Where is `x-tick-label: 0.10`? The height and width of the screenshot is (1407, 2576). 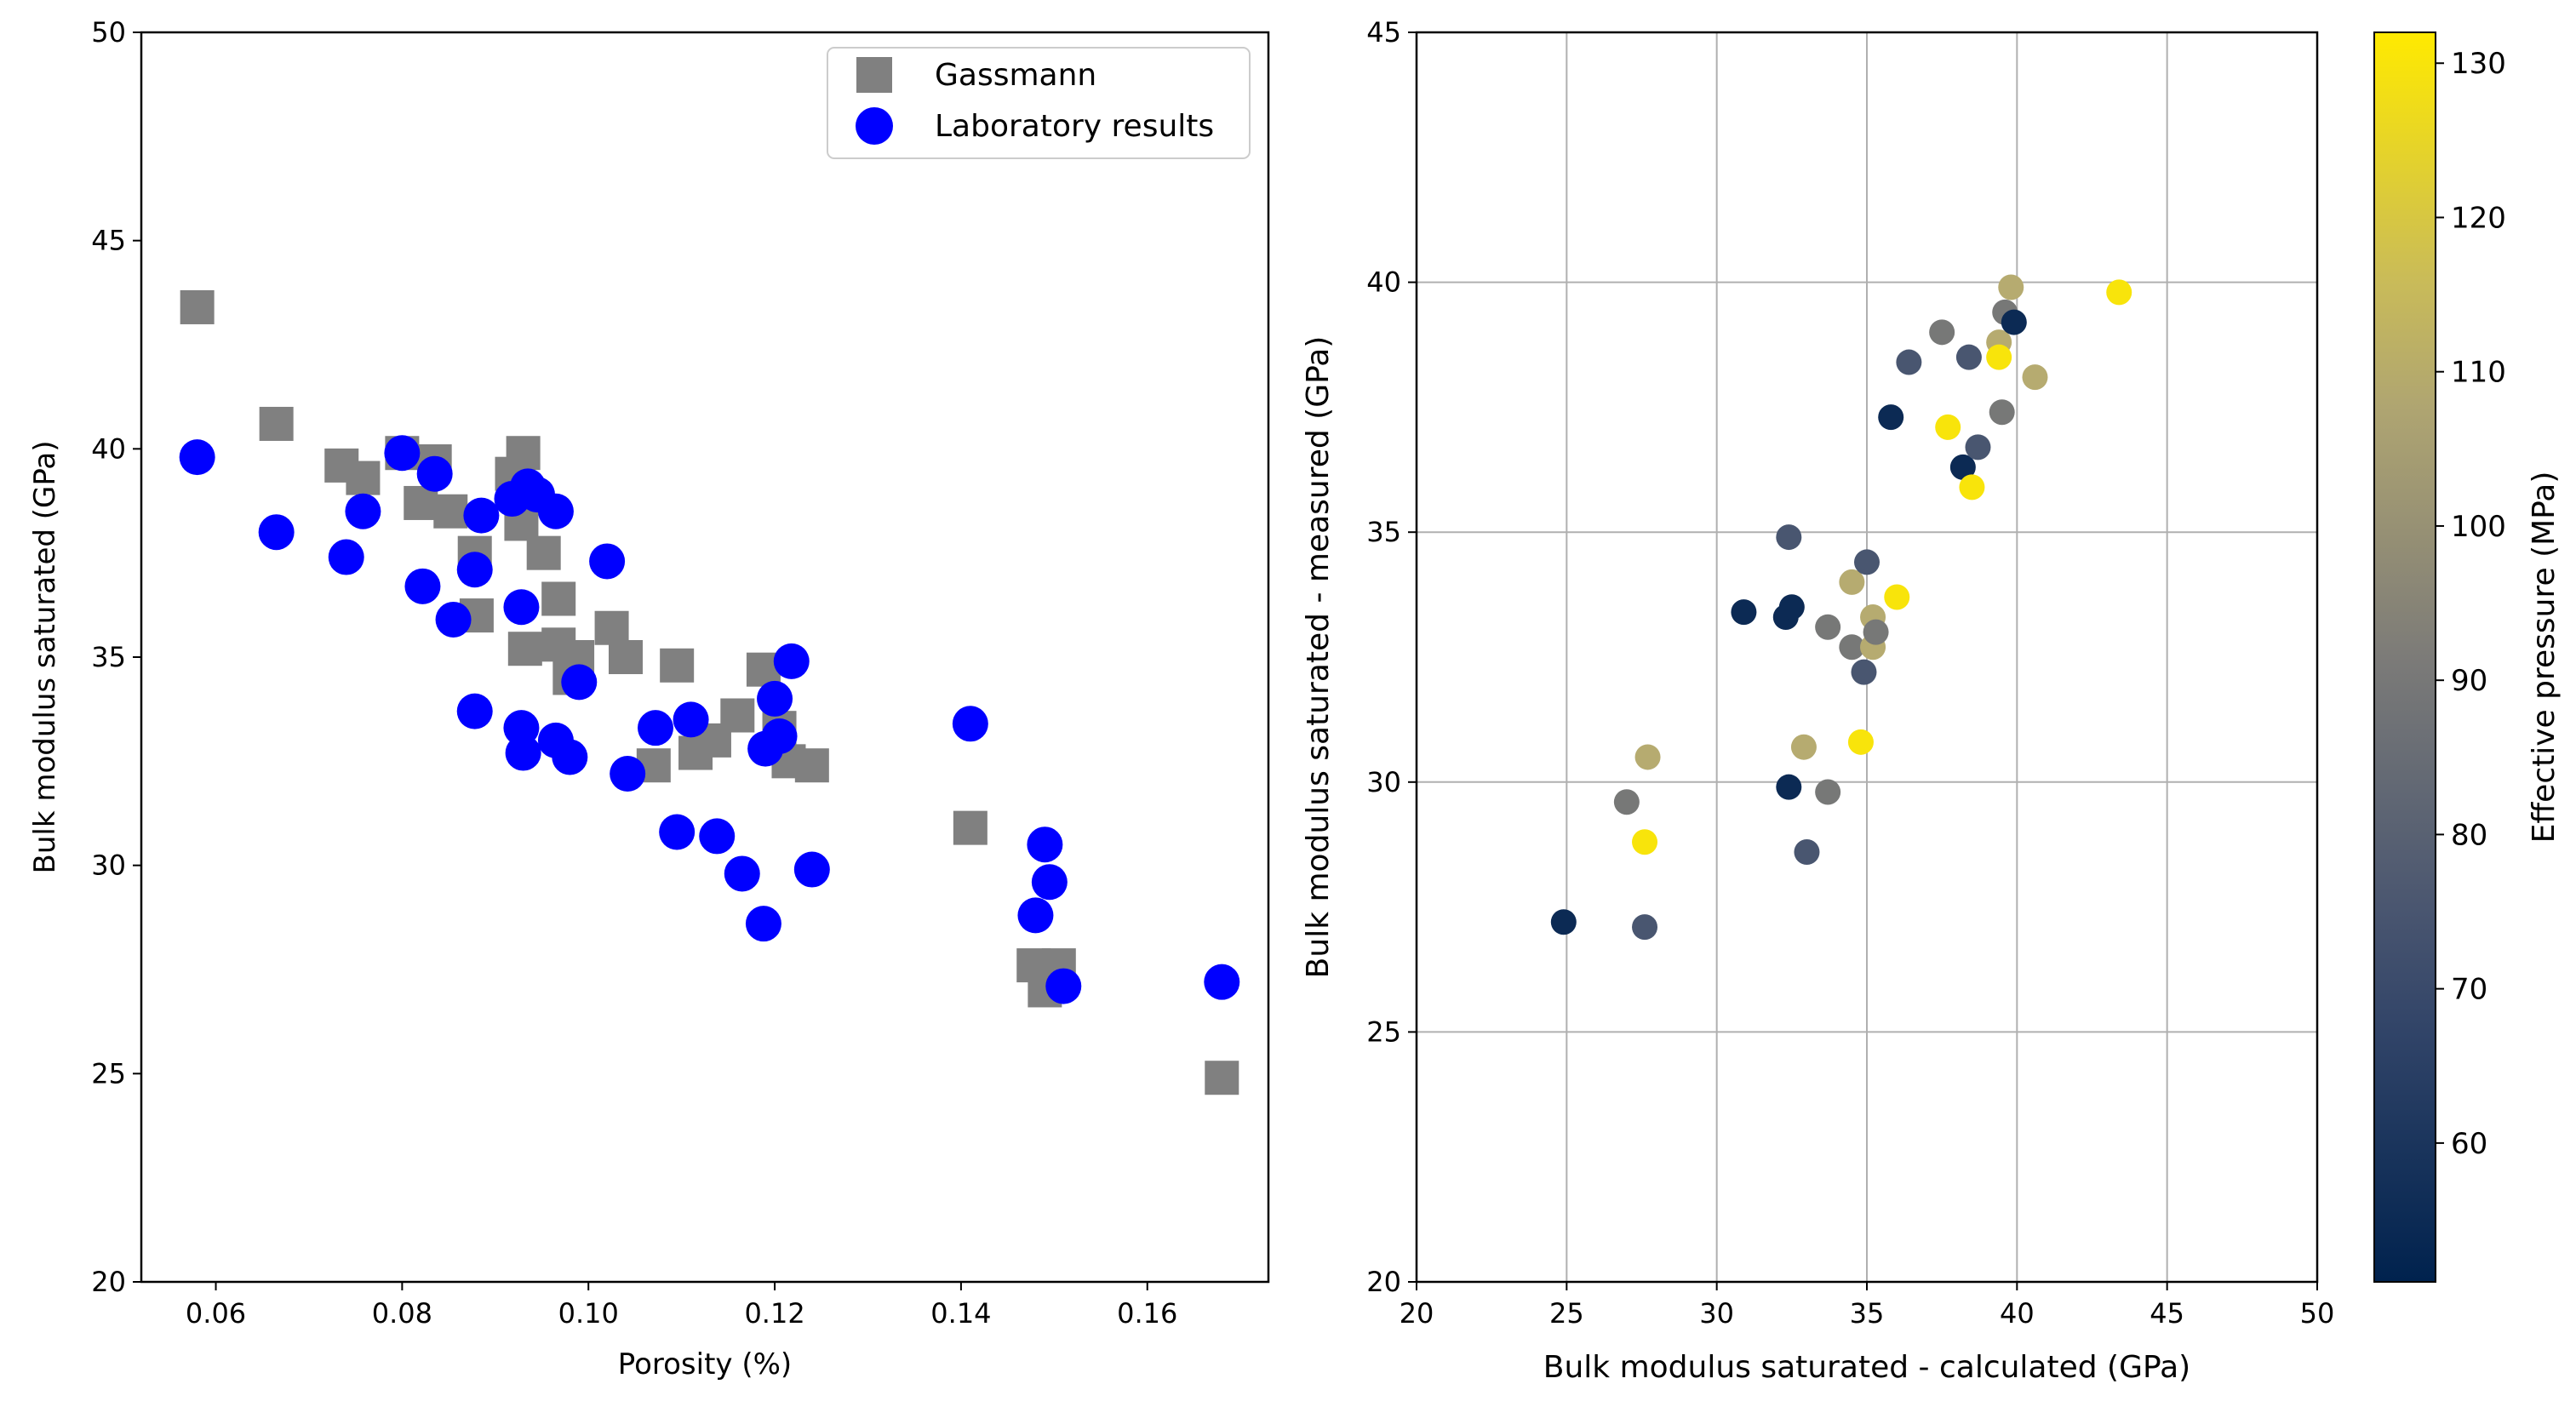
x-tick-label: 0.10 is located at coordinates (589, 1313).